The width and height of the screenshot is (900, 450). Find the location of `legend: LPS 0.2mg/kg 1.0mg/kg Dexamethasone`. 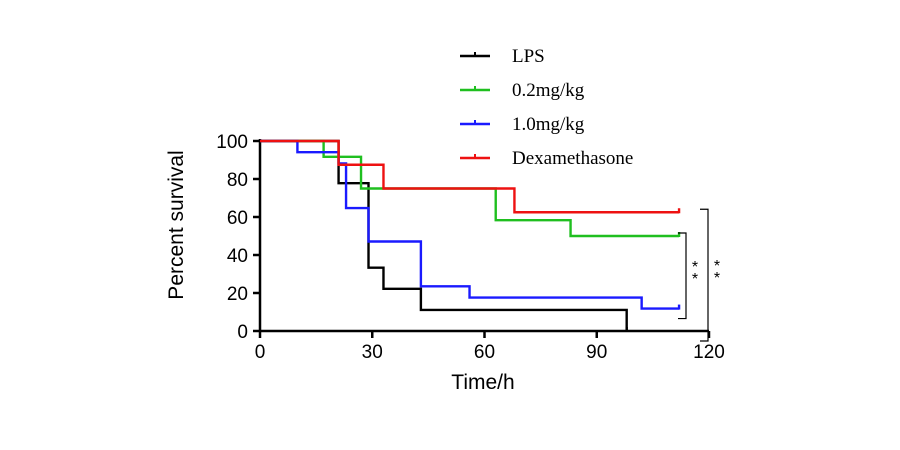

legend: LPS 0.2mg/kg 1.0mg/kg Dexamethasone is located at coordinates (546, 107).